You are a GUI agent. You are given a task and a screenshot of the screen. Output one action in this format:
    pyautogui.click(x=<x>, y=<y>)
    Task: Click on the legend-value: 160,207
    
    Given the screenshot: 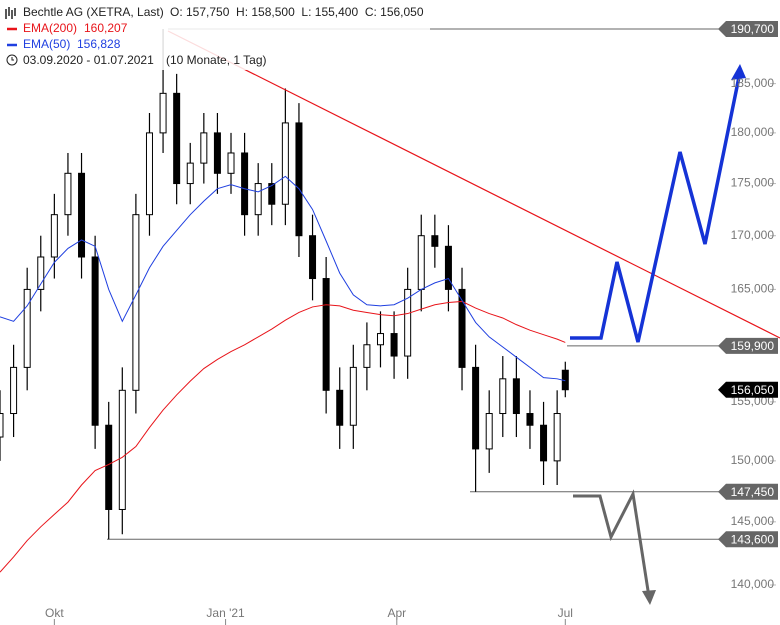 What is the action you would take?
    pyautogui.click(x=106, y=28)
    